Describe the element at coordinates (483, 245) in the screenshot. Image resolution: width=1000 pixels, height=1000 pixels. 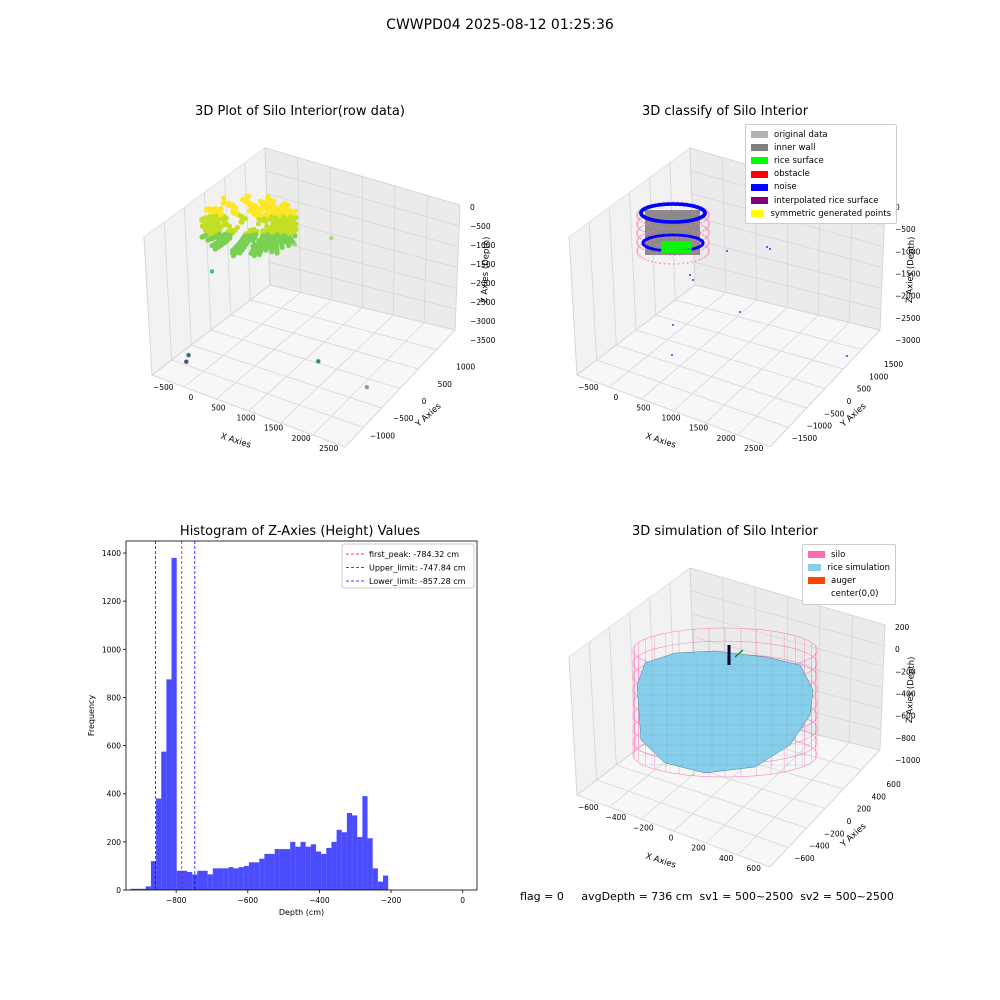
I see `z-tick-label: −1000` at that location.